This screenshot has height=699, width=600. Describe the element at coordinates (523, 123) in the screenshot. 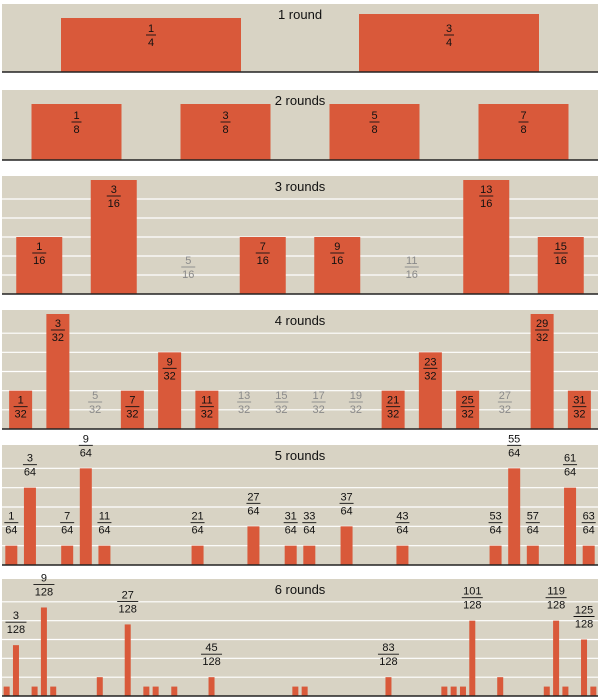

I see `bar-label-7-8: 78` at that location.